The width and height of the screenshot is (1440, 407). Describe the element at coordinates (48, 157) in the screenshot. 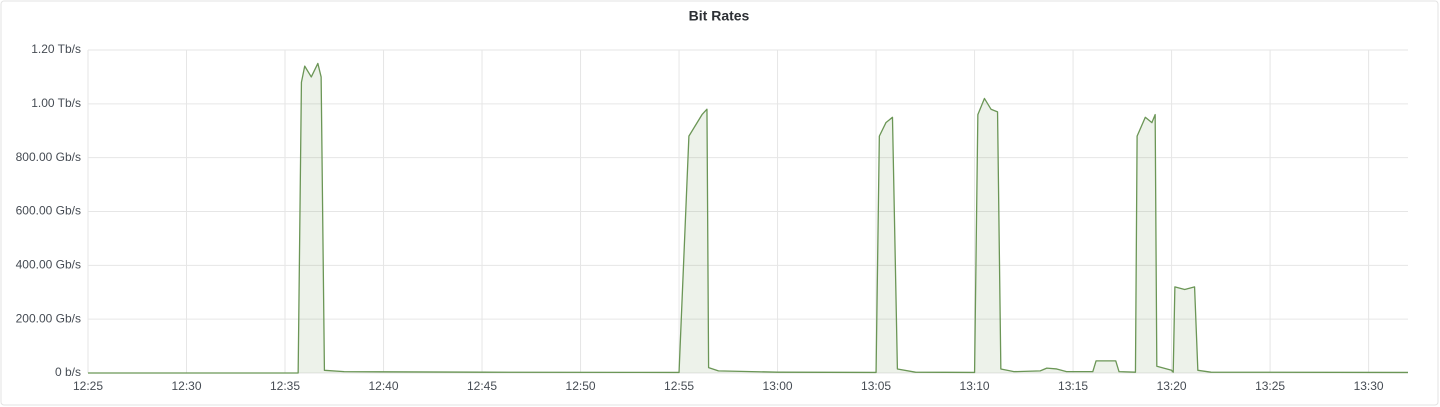

I see `y-tick-label: 800.00 Gb/s` at that location.